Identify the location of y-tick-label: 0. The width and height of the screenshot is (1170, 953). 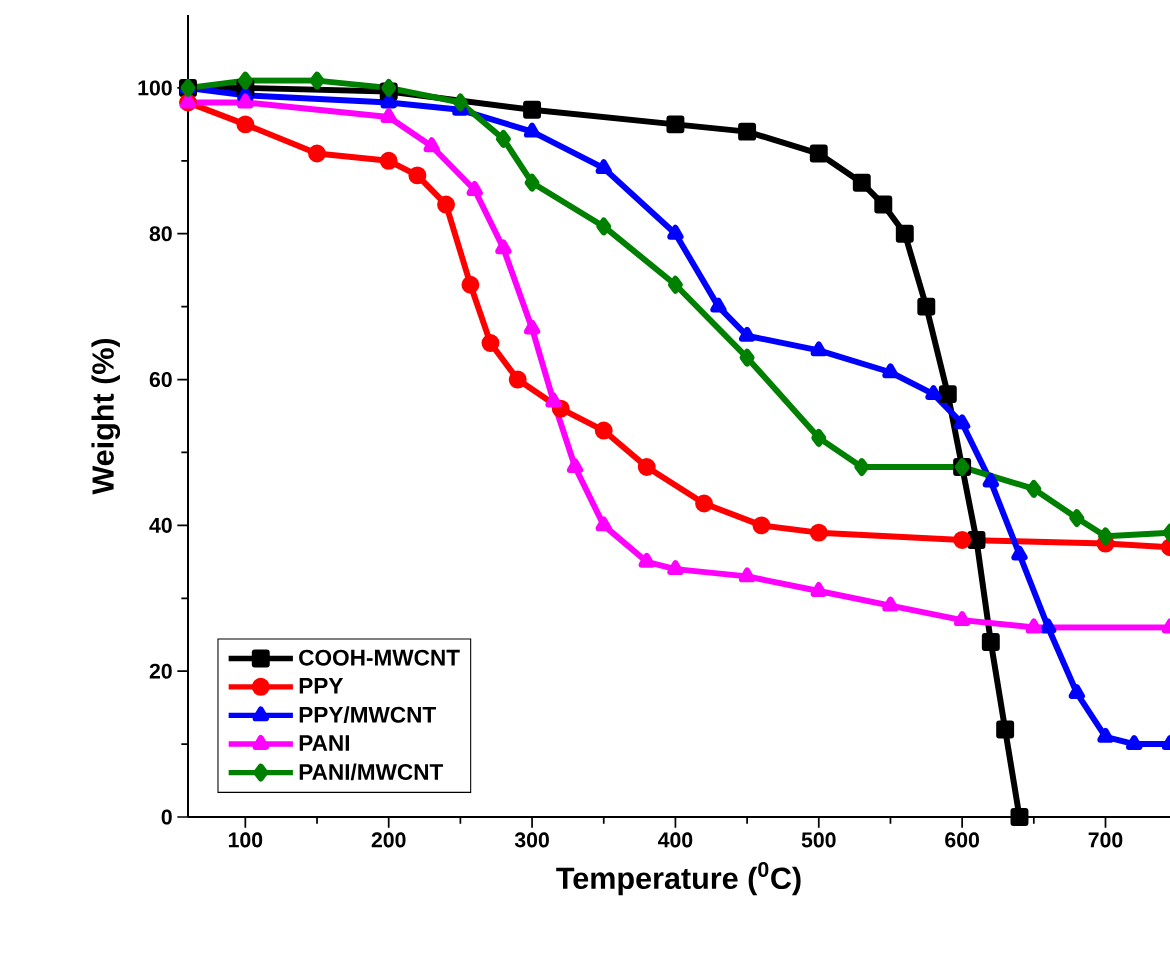
(166, 817).